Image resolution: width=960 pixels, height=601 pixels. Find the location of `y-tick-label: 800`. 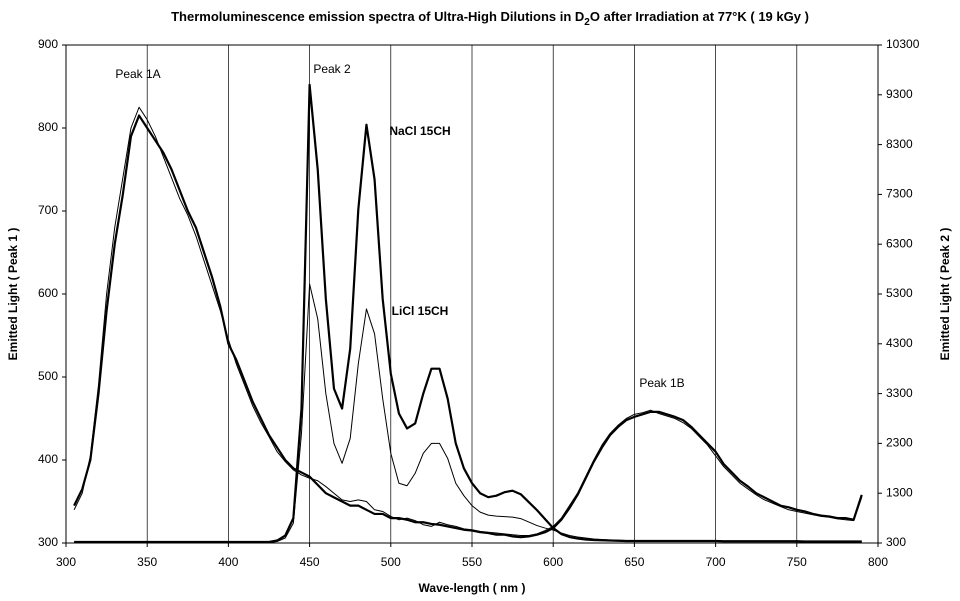

y-tick-label: 800 is located at coordinates (48, 127).